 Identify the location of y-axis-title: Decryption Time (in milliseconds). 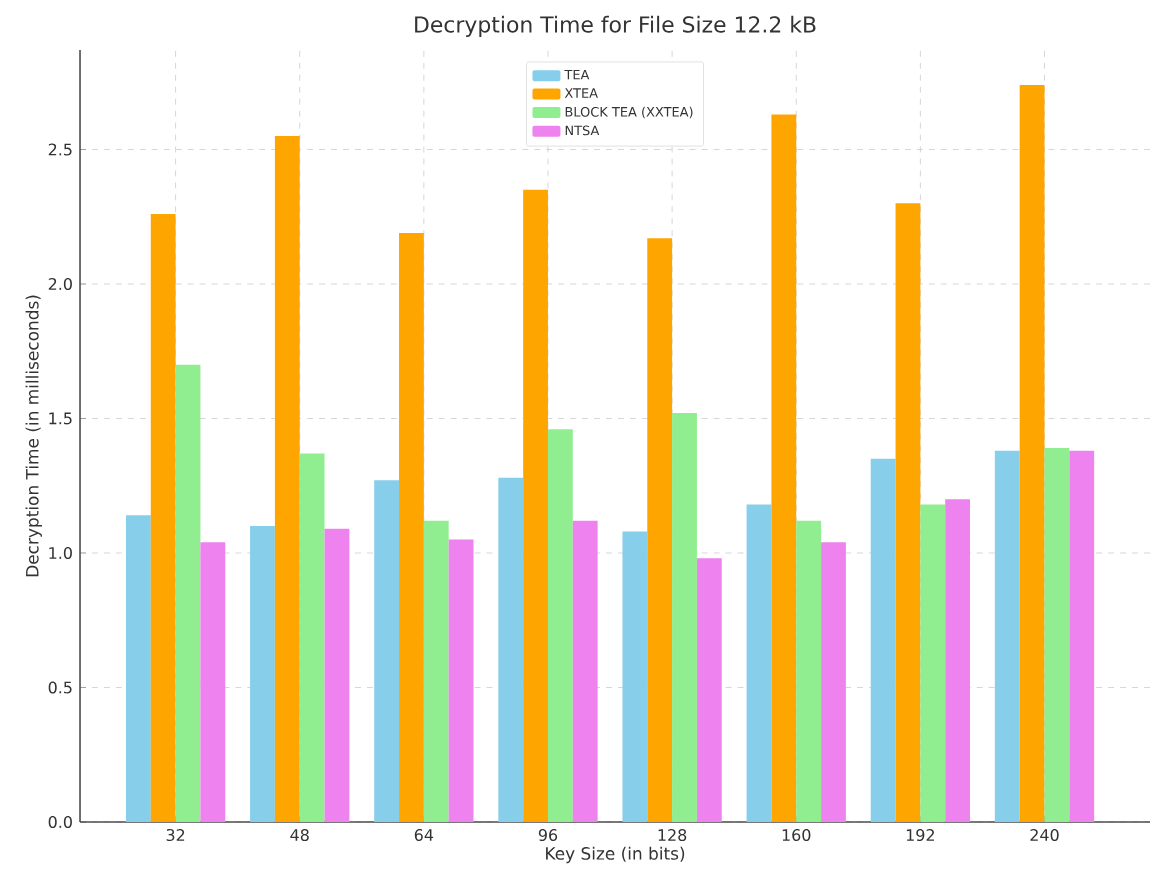
(33, 436).